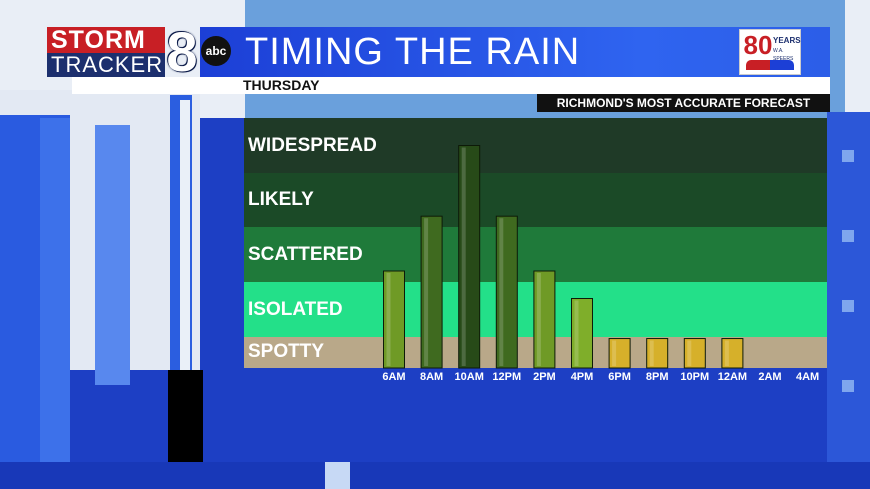 The image size is (870, 489). Describe the element at coordinates (106, 65) in the screenshot. I see `logo-tracker-text: TRACKER` at that location.